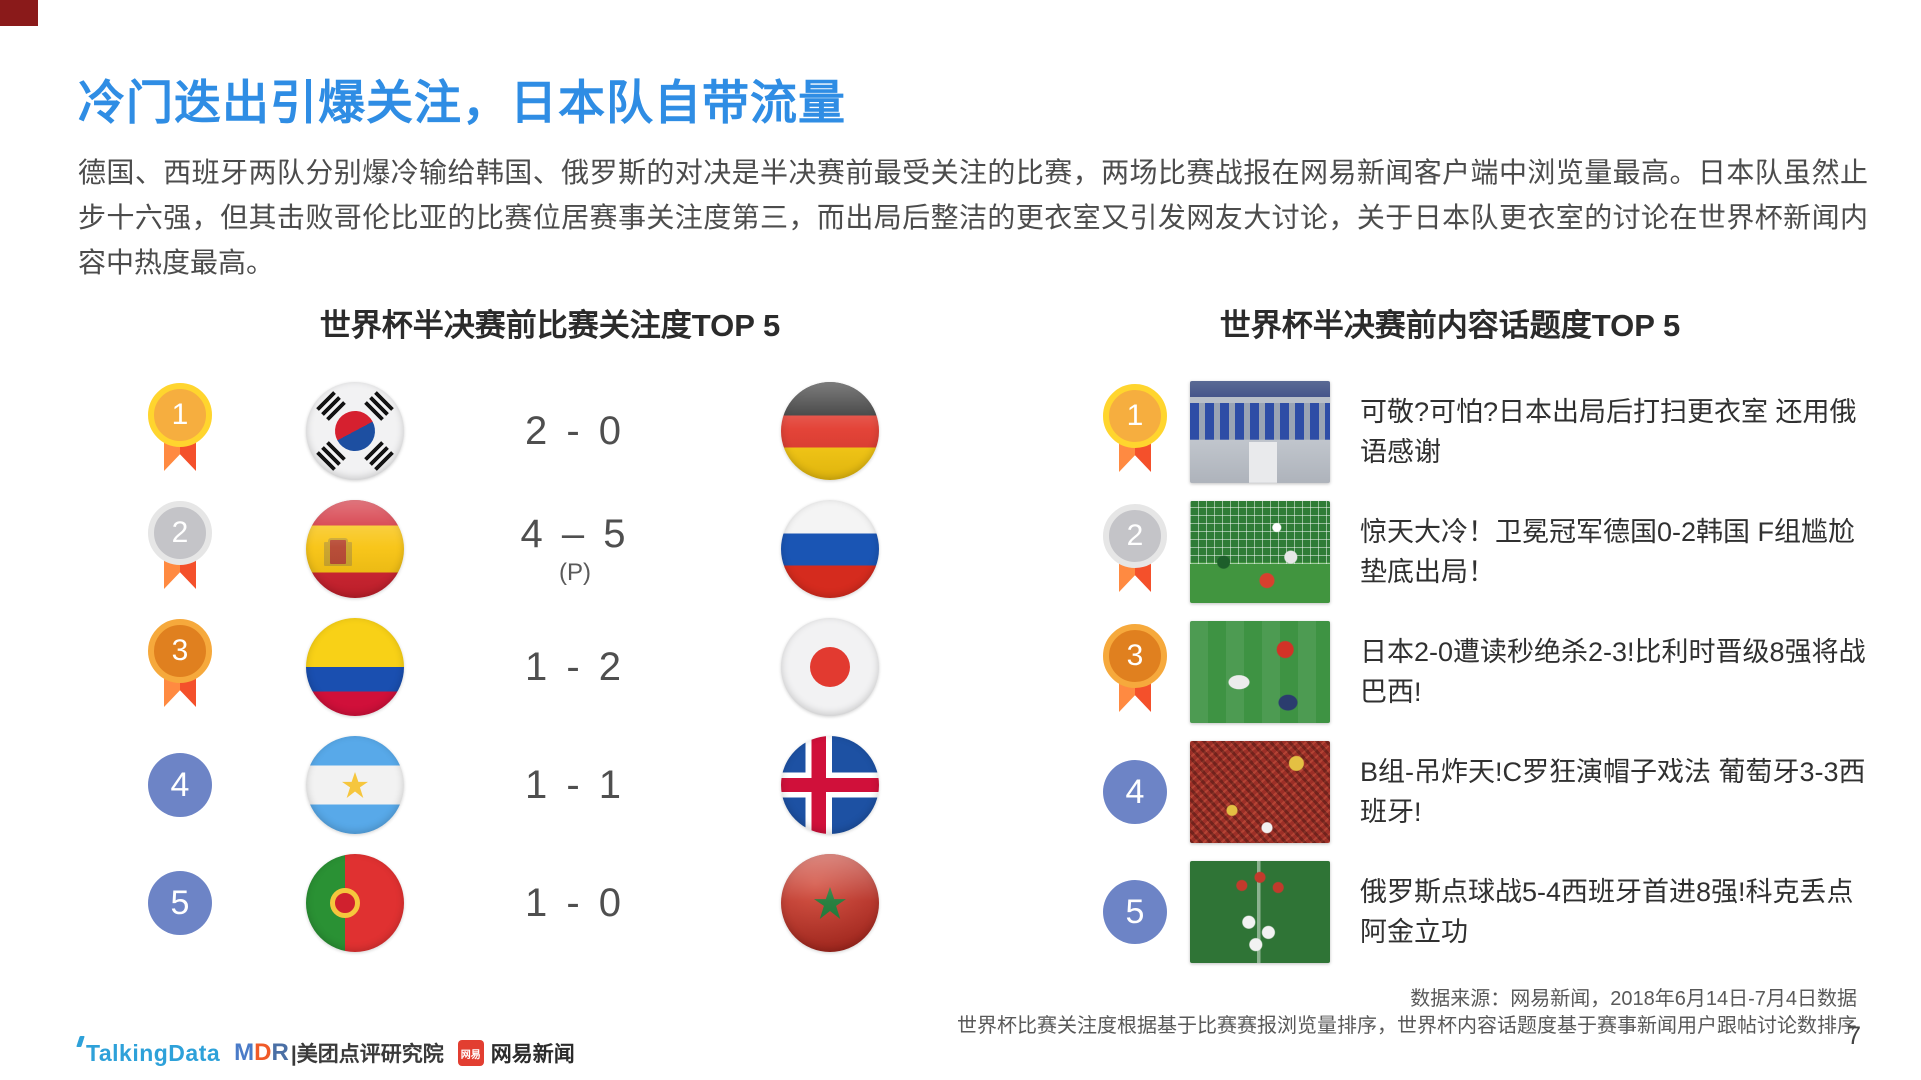 The image size is (1921, 1080). Describe the element at coordinates (1260, 432) in the screenshot. I see `locker-room-thumbnail` at that location.